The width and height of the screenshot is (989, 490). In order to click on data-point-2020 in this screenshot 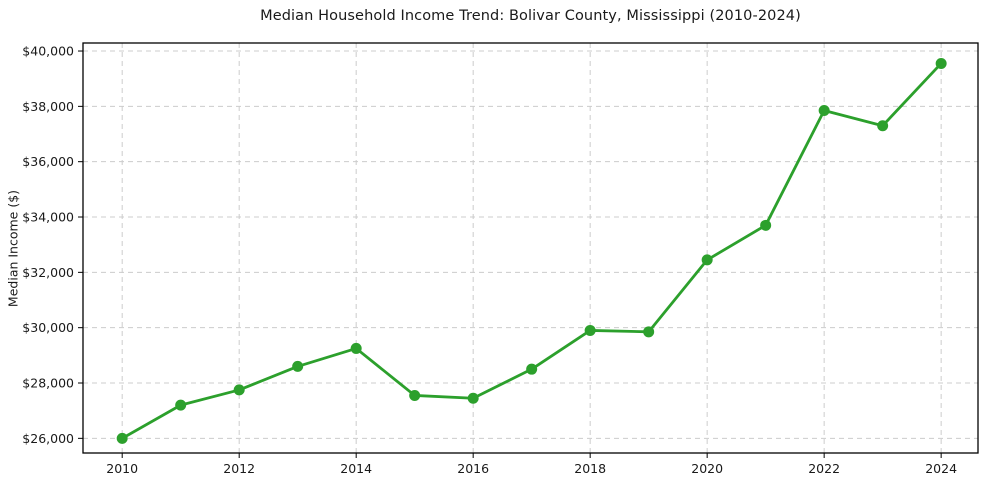, I will do `click(707, 260)`.